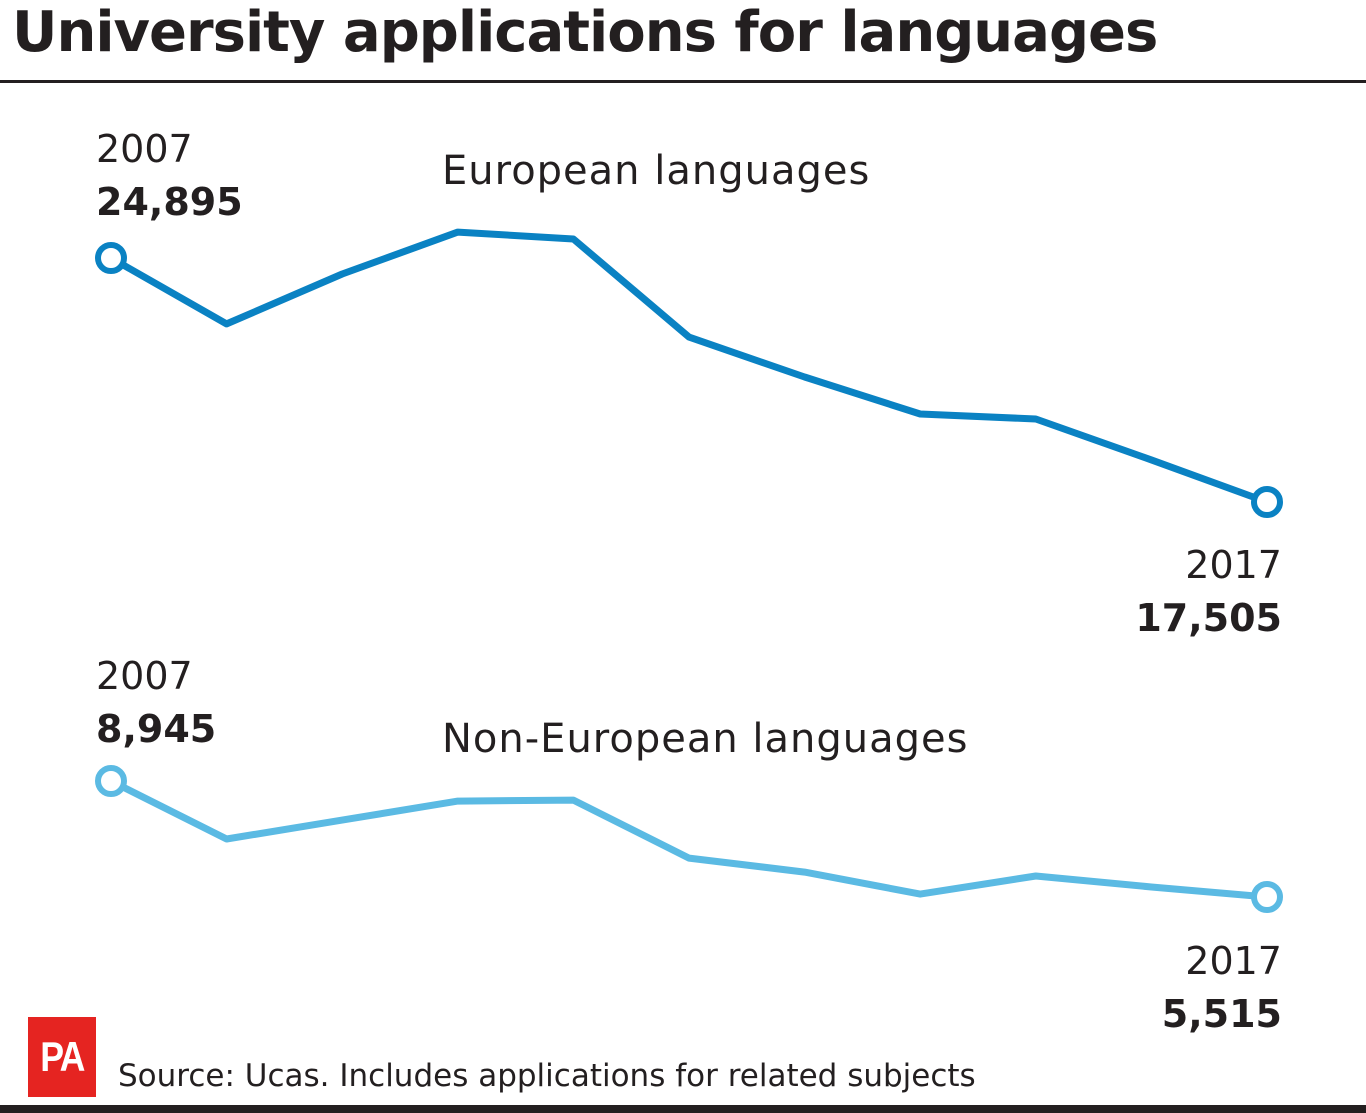 The image size is (1366, 1113). What do you see at coordinates (156, 729) in the screenshot?
I see `noneu-start-value: 8,945` at bounding box center [156, 729].